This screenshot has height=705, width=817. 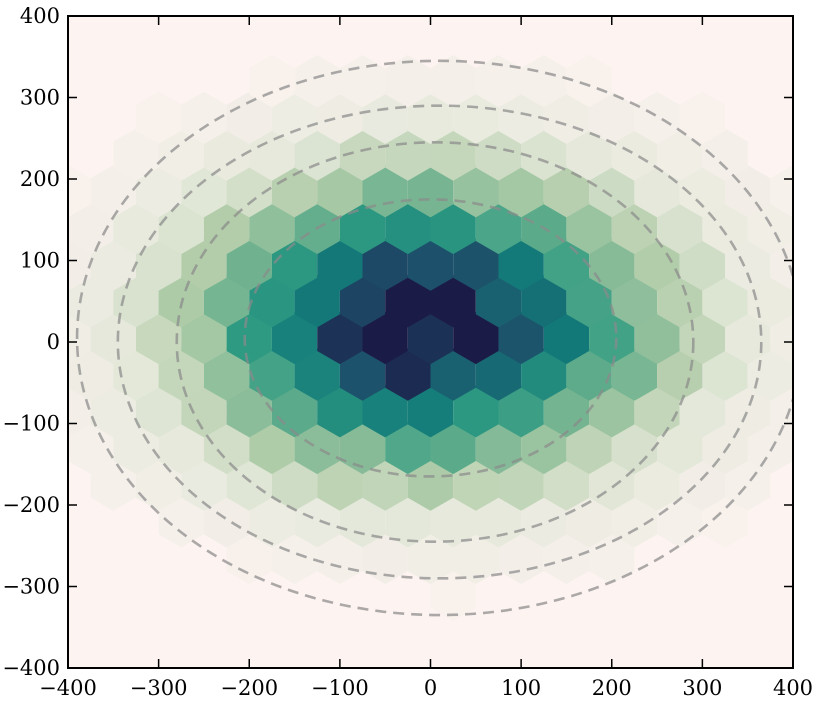 What do you see at coordinates (340, 688) in the screenshot?
I see `x-tick-label: −100` at bounding box center [340, 688].